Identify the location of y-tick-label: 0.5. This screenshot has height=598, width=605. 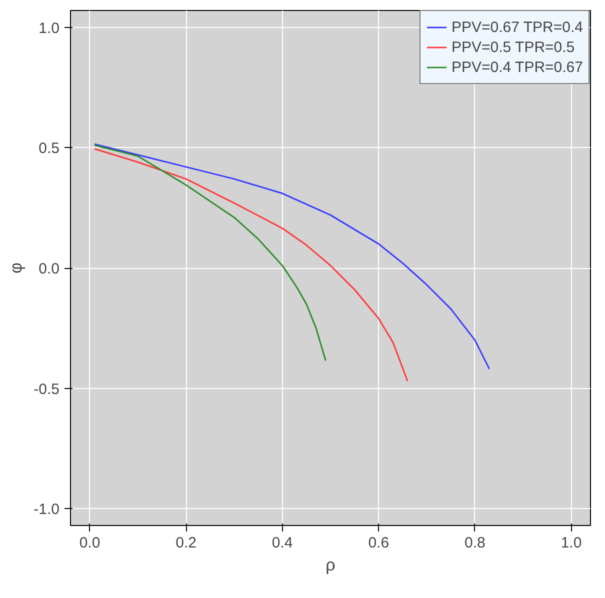
(49, 149).